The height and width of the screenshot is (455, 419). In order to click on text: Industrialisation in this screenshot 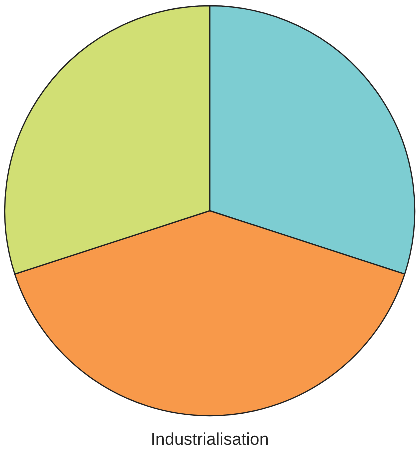, I will do `click(210, 439)`.